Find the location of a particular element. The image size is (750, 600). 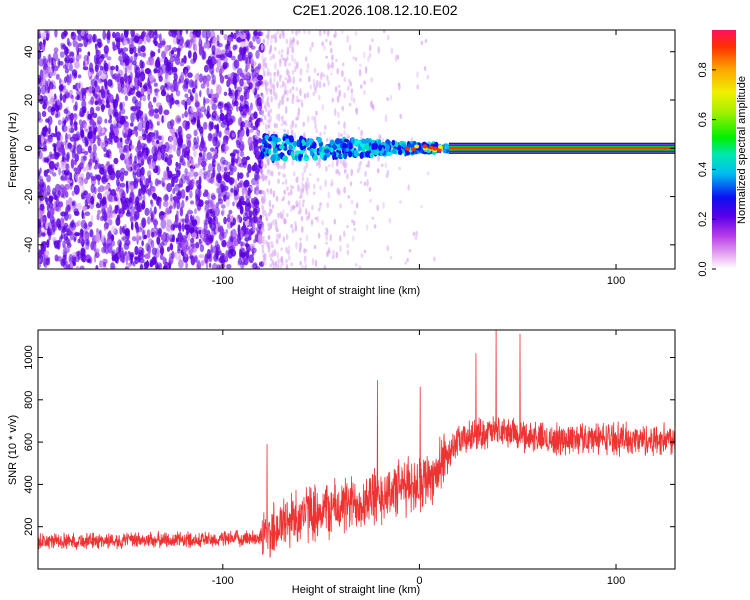

x-tick-label: 100 is located at coordinates (616, 281).